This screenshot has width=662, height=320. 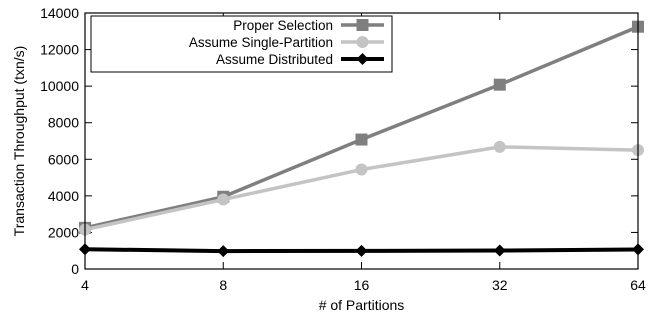 I want to click on x-tick-label: 8, so click(x=223, y=285).